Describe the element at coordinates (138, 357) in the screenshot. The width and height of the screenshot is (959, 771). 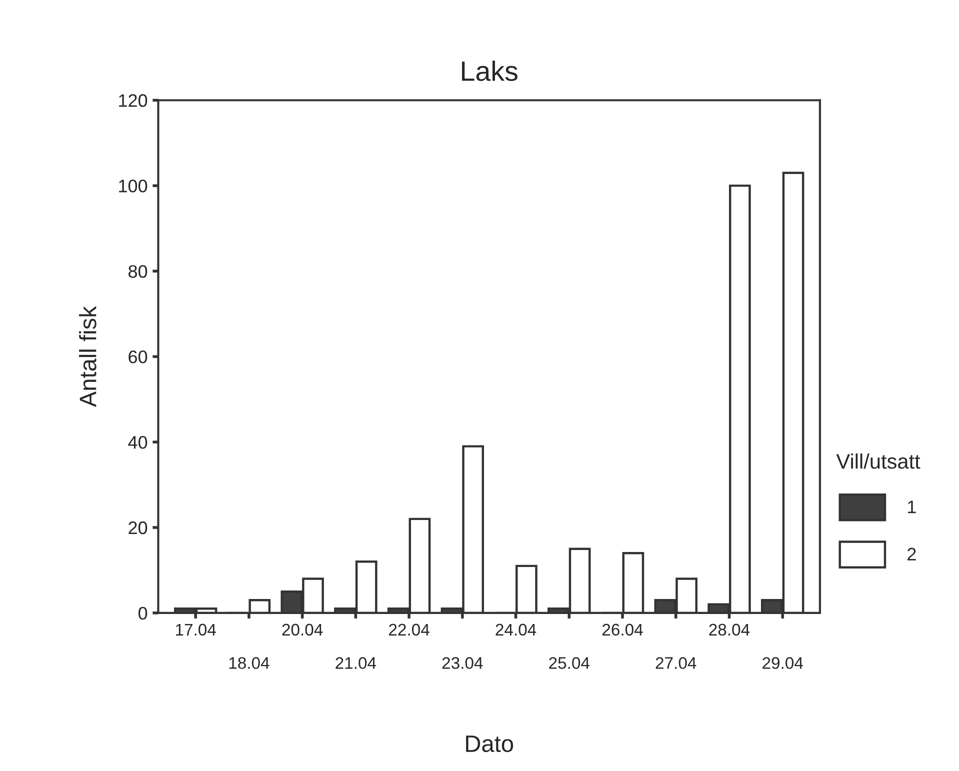
I see `y-tick-label: 60` at that location.